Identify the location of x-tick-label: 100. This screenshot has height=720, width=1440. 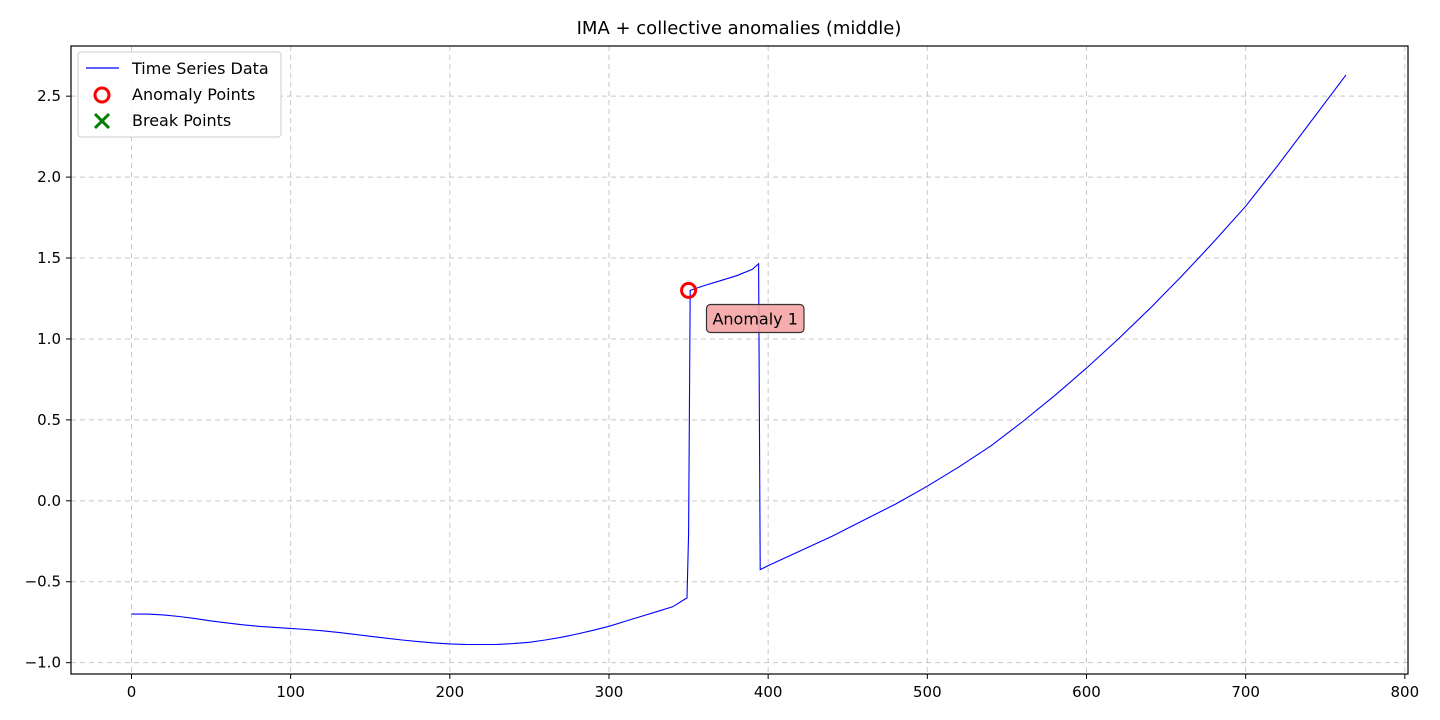
(290, 692).